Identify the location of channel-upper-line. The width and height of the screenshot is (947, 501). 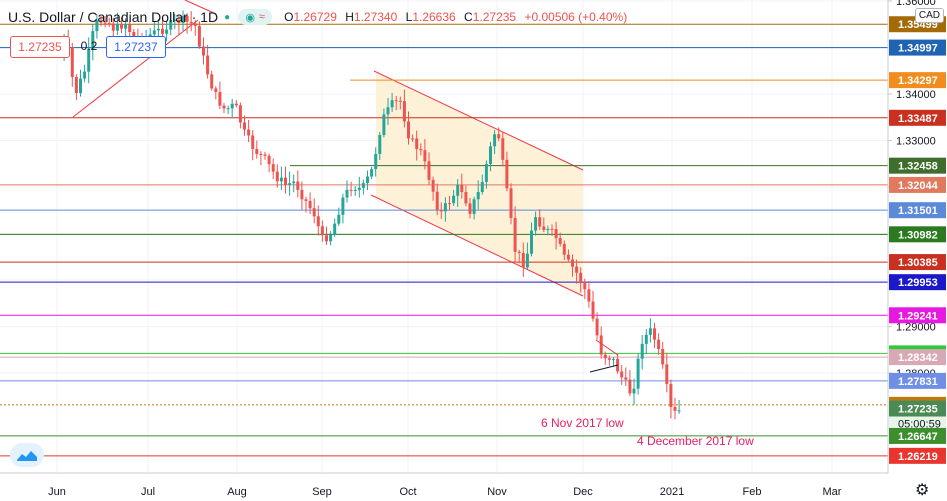
(478, 120).